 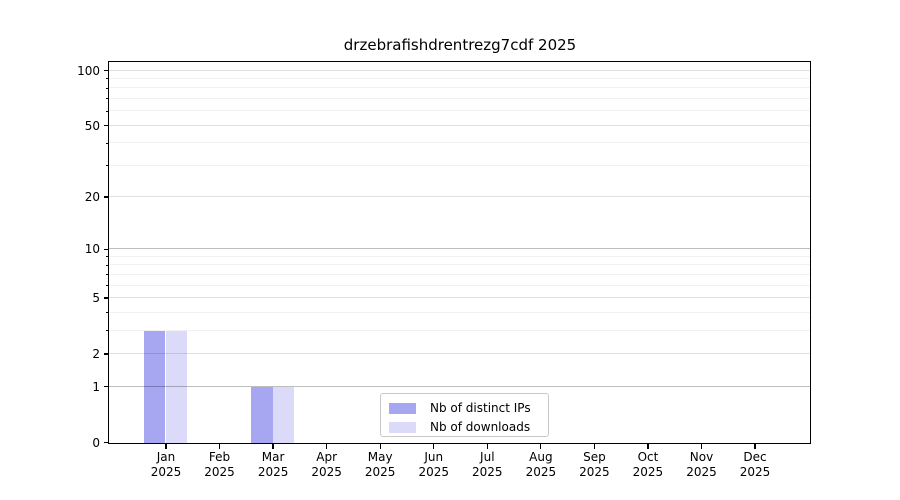 What do you see at coordinates (480, 427) in the screenshot?
I see `legend-label-downloads: Nb of downloads` at bounding box center [480, 427].